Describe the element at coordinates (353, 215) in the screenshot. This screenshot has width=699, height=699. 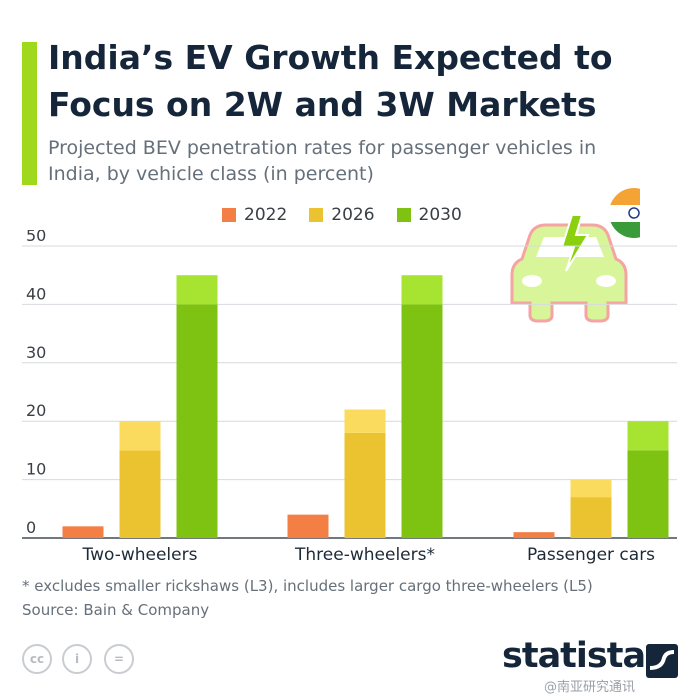
I see `legend-label-2026: 2026` at that location.